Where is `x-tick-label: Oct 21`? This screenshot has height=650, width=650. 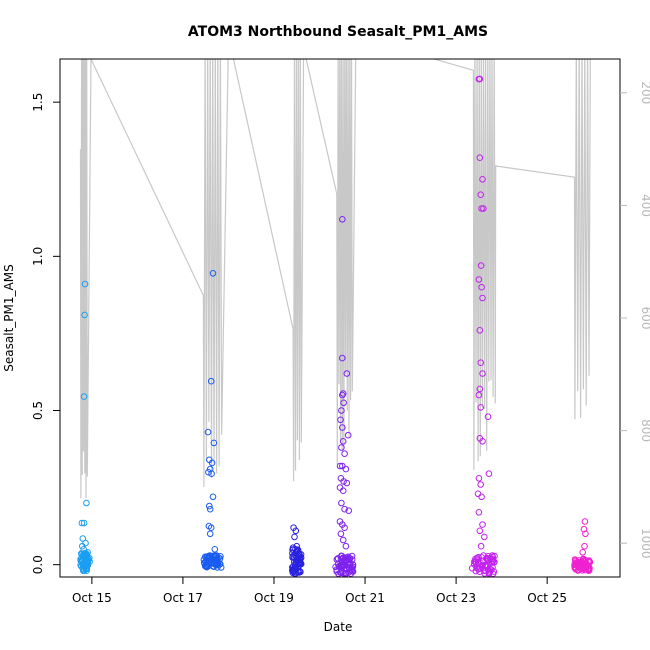 x-tick-label: Oct 21 is located at coordinates (365, 598).